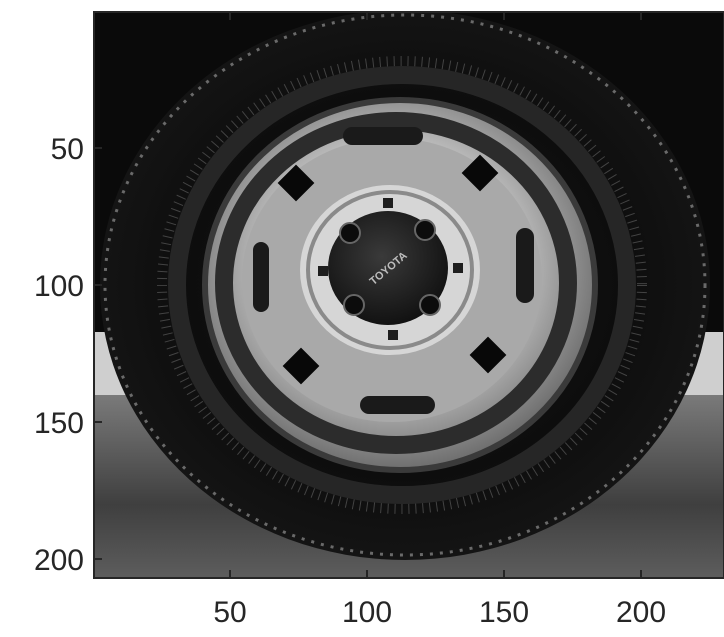  Describe the element at coordinates (439, 612) in the screenshot. I see `x-tick-labels: 50 100 150 200` at that location.